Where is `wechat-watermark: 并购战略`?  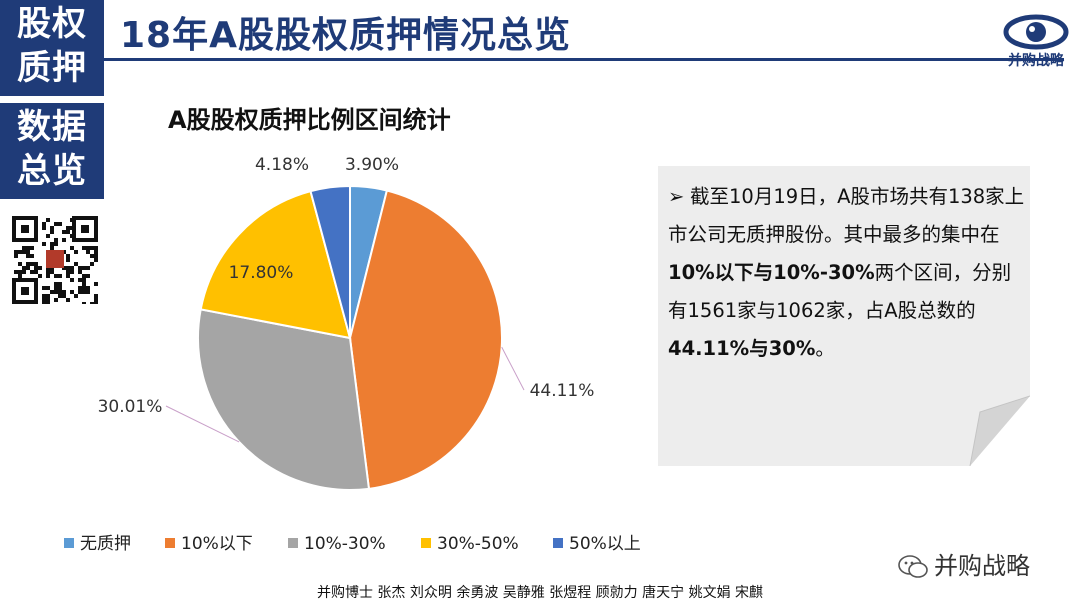
wechat-watermark: 并购战略 is located at coordinates (964, 563).